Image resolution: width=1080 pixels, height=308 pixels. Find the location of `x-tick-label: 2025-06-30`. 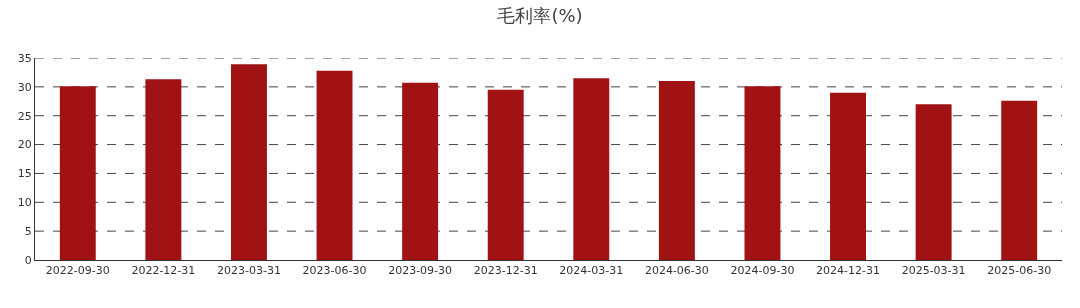

x-tick-label: 2025-06-30 is located at coordinates (1019, 271).